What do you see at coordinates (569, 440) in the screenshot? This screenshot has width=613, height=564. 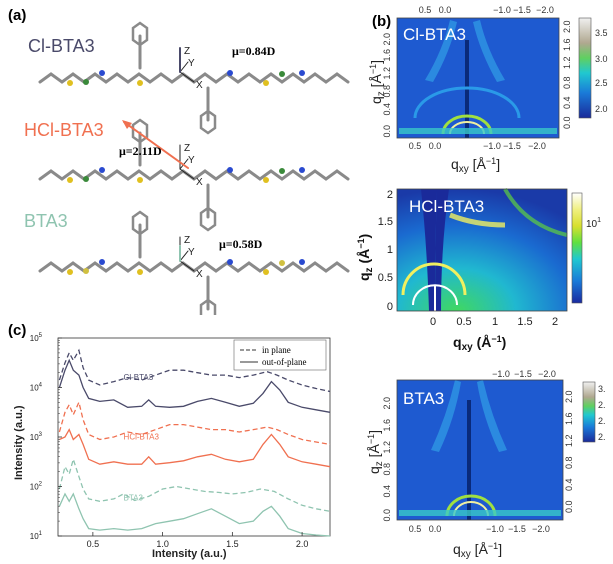 I see `tick: 1.2` at bounding box center [569, 440].